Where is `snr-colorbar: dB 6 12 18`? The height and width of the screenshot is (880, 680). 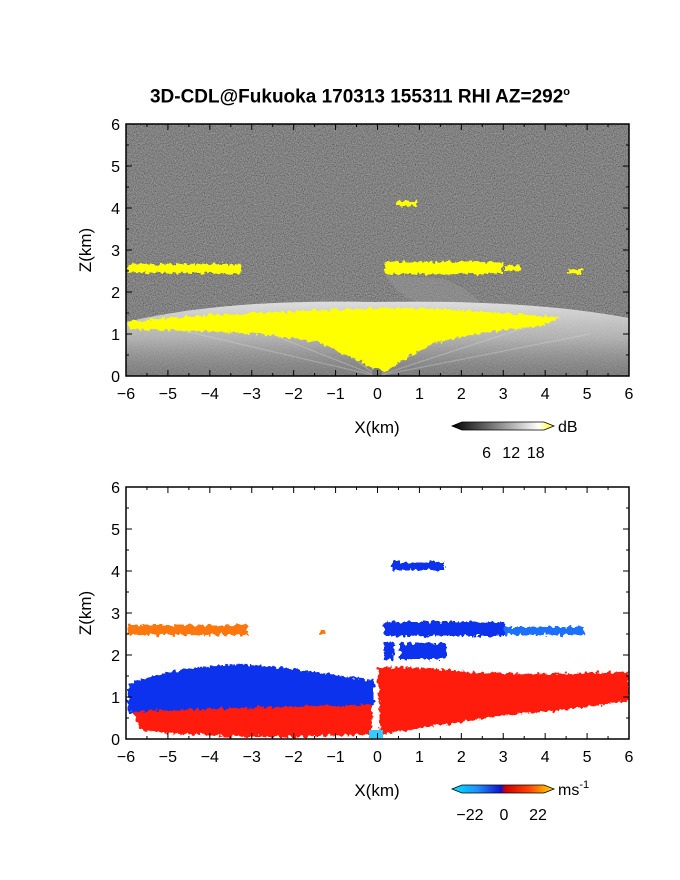
snr-colorbar: dB 6 12 18 is located at coordinates (514, 440).